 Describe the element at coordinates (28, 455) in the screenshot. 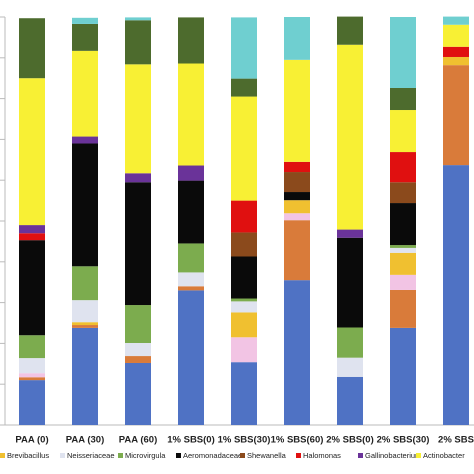

I see `legend-label: Brevibacillus` at that location.